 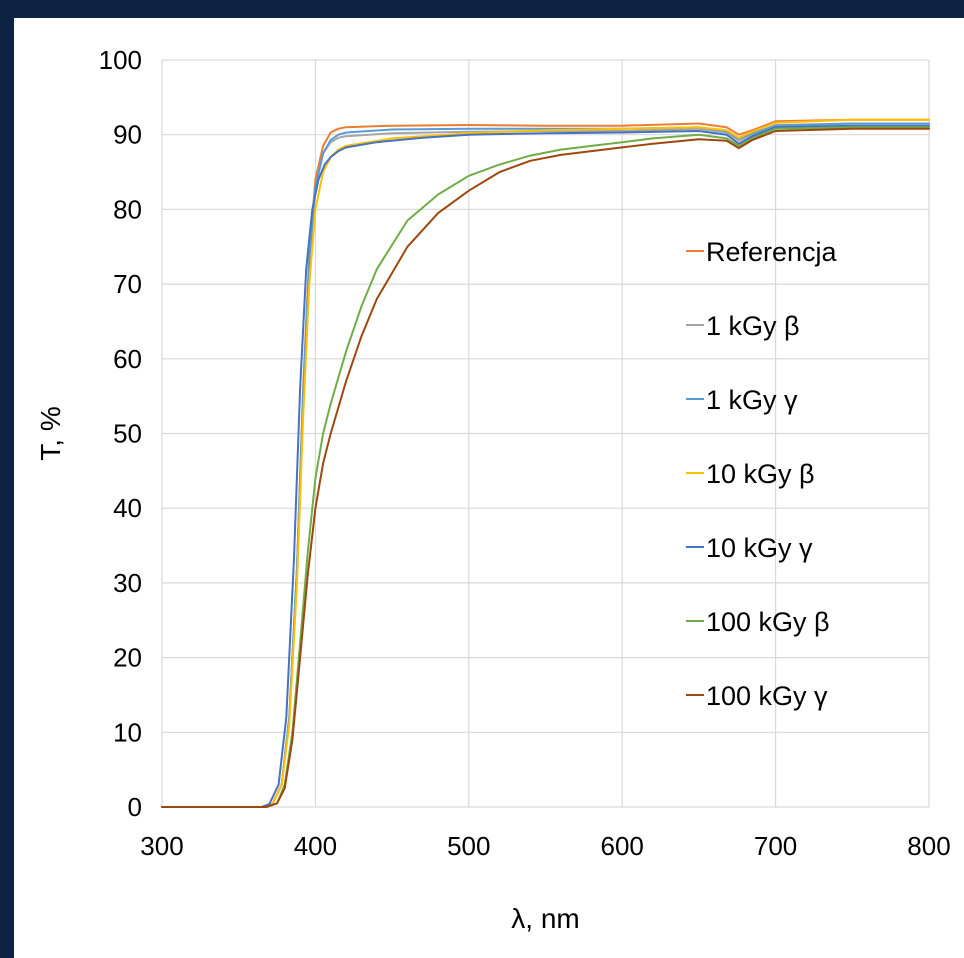 What do you see at coordinates (622, 846) in the screenshot?
I see `x-tick-label: 600` at bounding box center [622, 846].